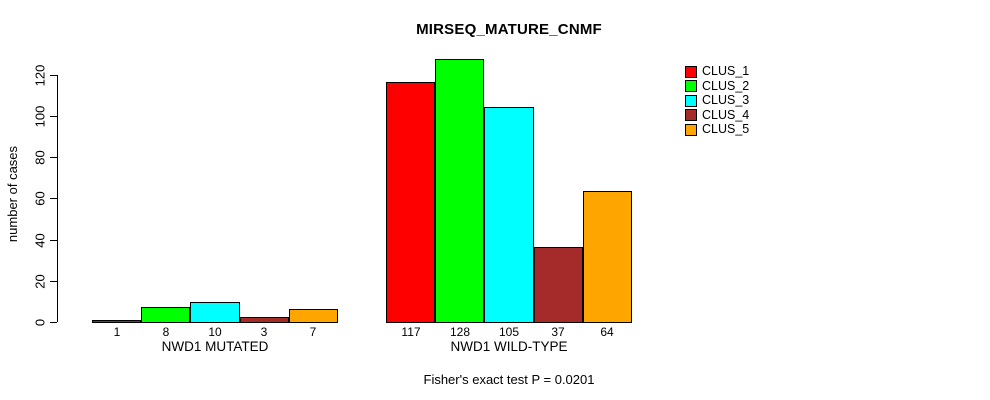 The image size is (990, 400). What do you see at coordinates (460, 331) in the screenshot?
I see `bar-value-label: 128` at bounding box center [460, 331].